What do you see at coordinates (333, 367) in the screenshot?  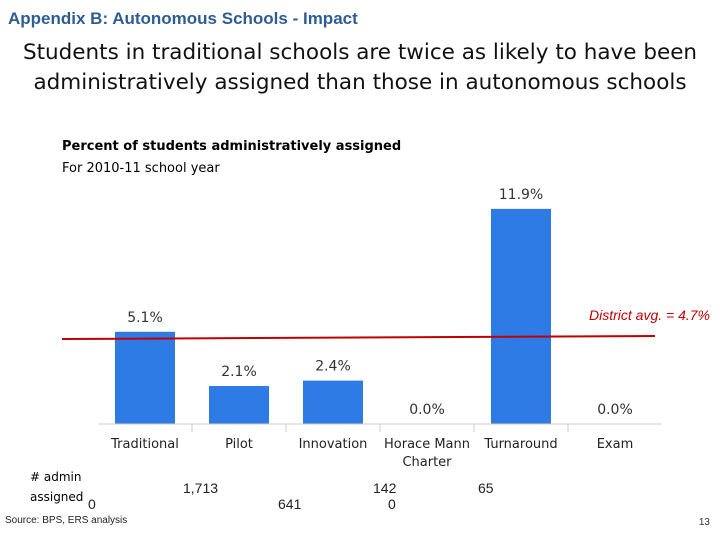 I see `value-label: 2.4%` at bounding box center [333, 367].